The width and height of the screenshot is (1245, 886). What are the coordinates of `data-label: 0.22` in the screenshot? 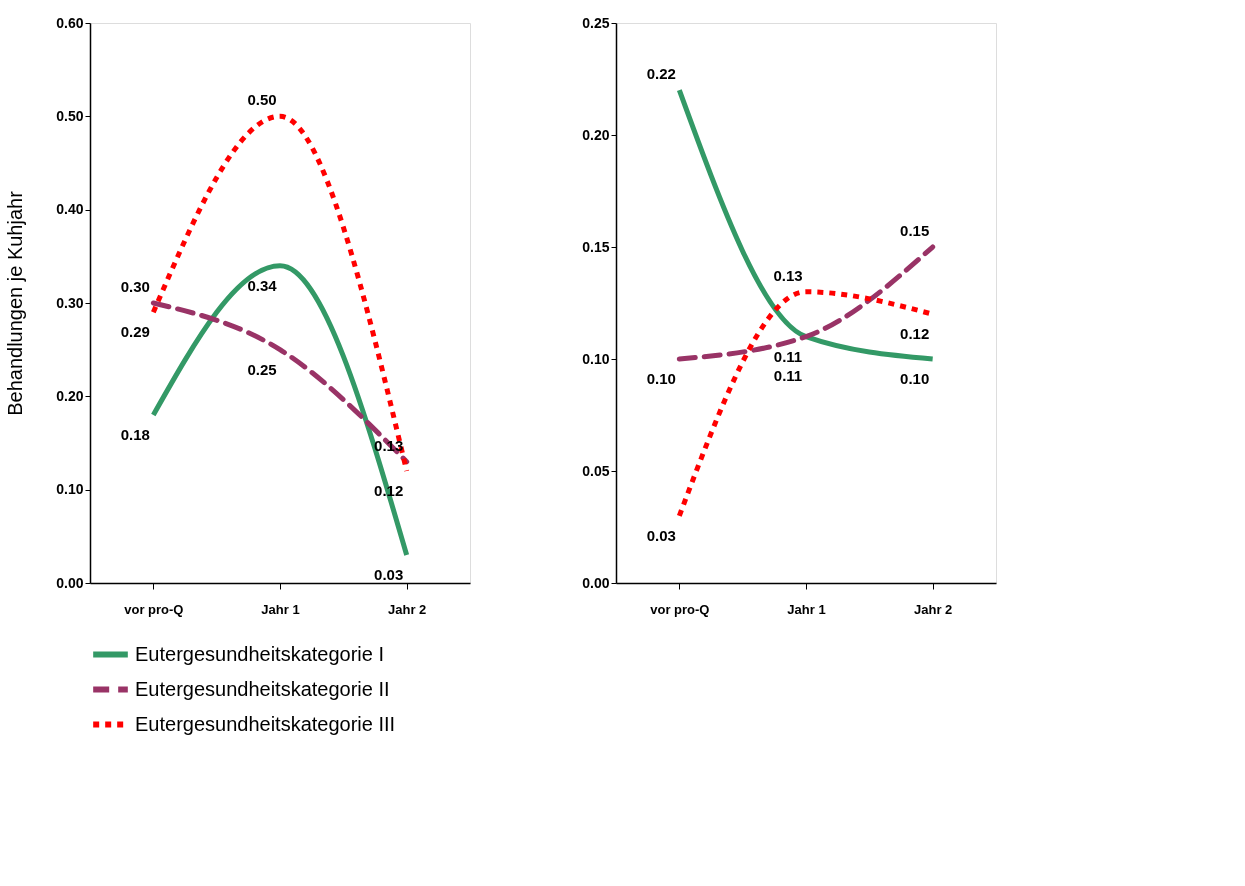 It's located at (661, 74).